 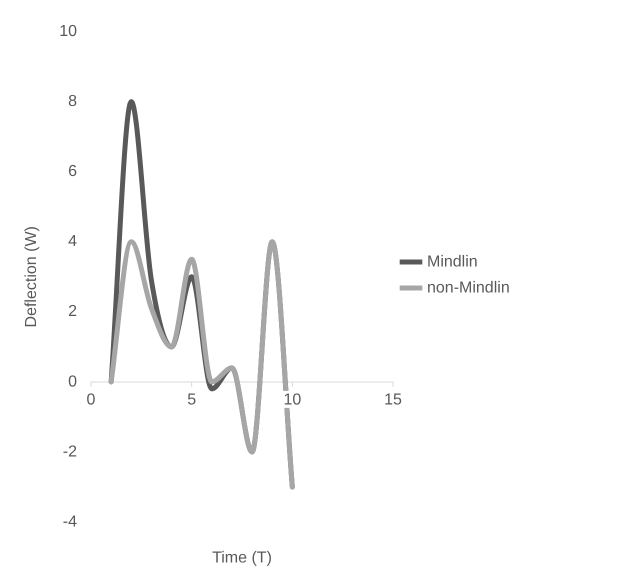 What do you see at coordinates (242, 557) in the screenshot?
I see `x-axis-title: Time (T)` at bounding box center [242, 557].